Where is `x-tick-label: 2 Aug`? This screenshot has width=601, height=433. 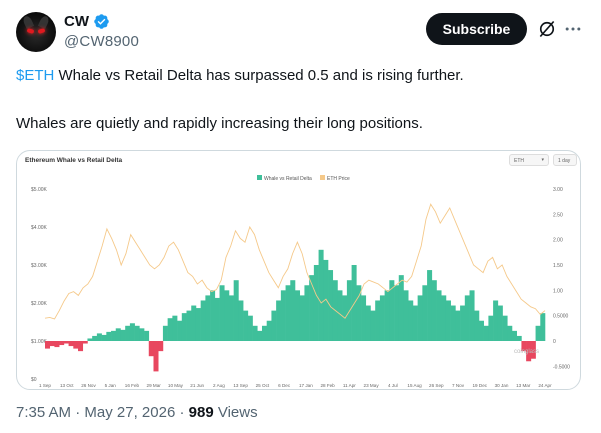
x-tick-label: 2 Aug is located at coordinates (219, 385).